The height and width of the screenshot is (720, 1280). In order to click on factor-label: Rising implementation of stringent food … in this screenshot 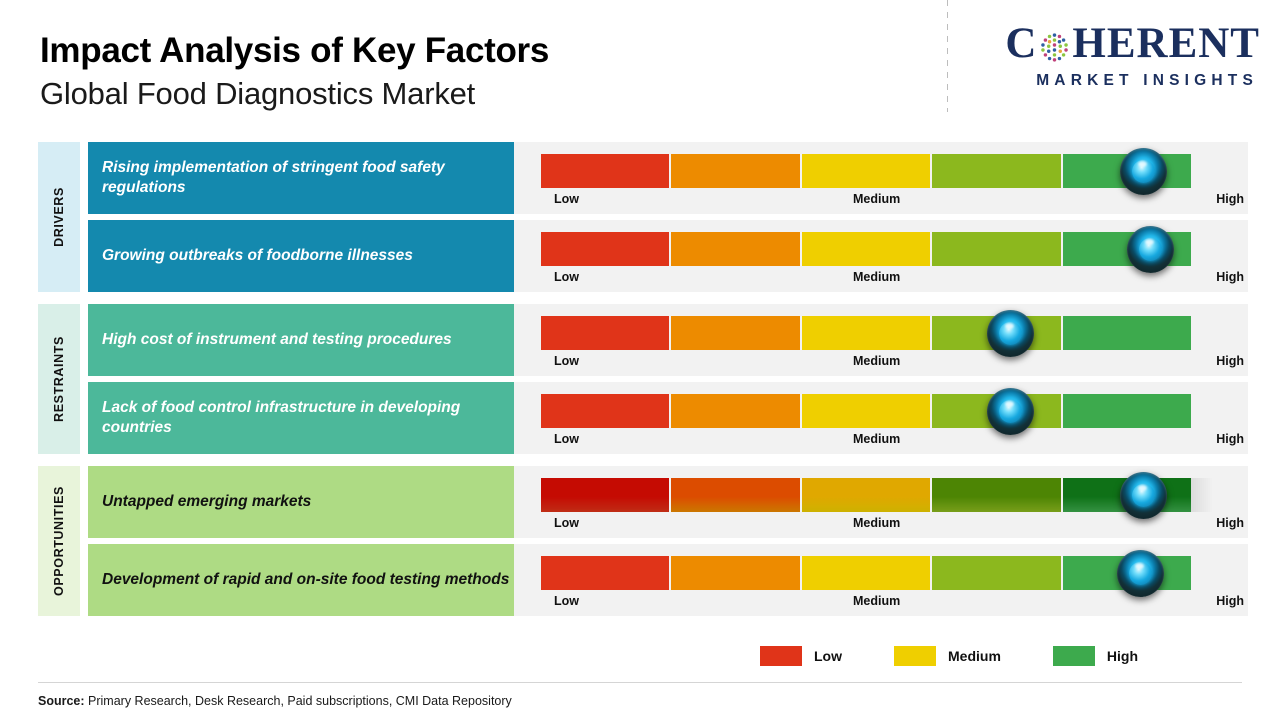, I will do `click(313, 178)`.